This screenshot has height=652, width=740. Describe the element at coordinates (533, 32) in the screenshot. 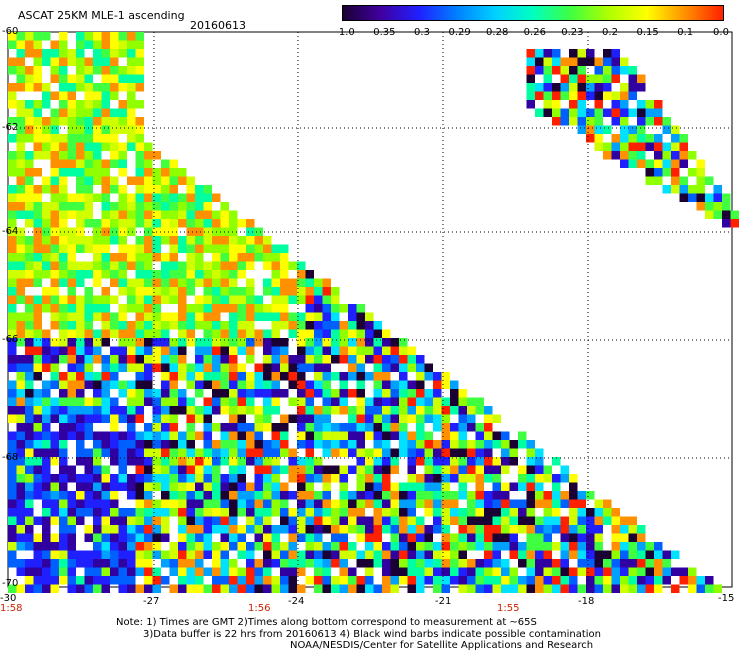

I see `colorbar-tick: -0.26` at that location.